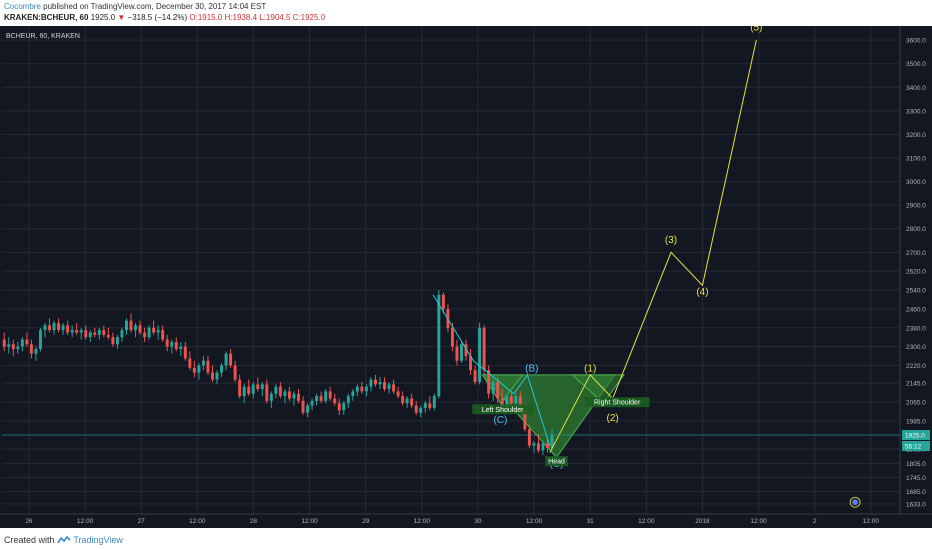 This screenshot has height=550, width=932. Describe the element at coordinates (206, 17) in the screenshot. I see `open-value: O:1915.0` at that location.